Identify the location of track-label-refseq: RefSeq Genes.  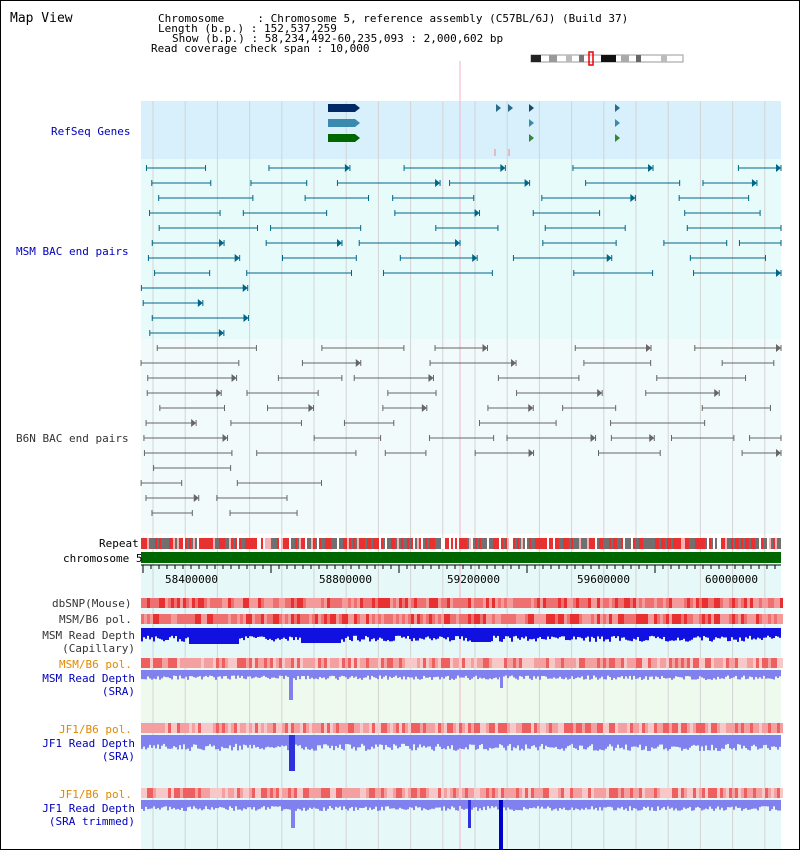
(91, 131).